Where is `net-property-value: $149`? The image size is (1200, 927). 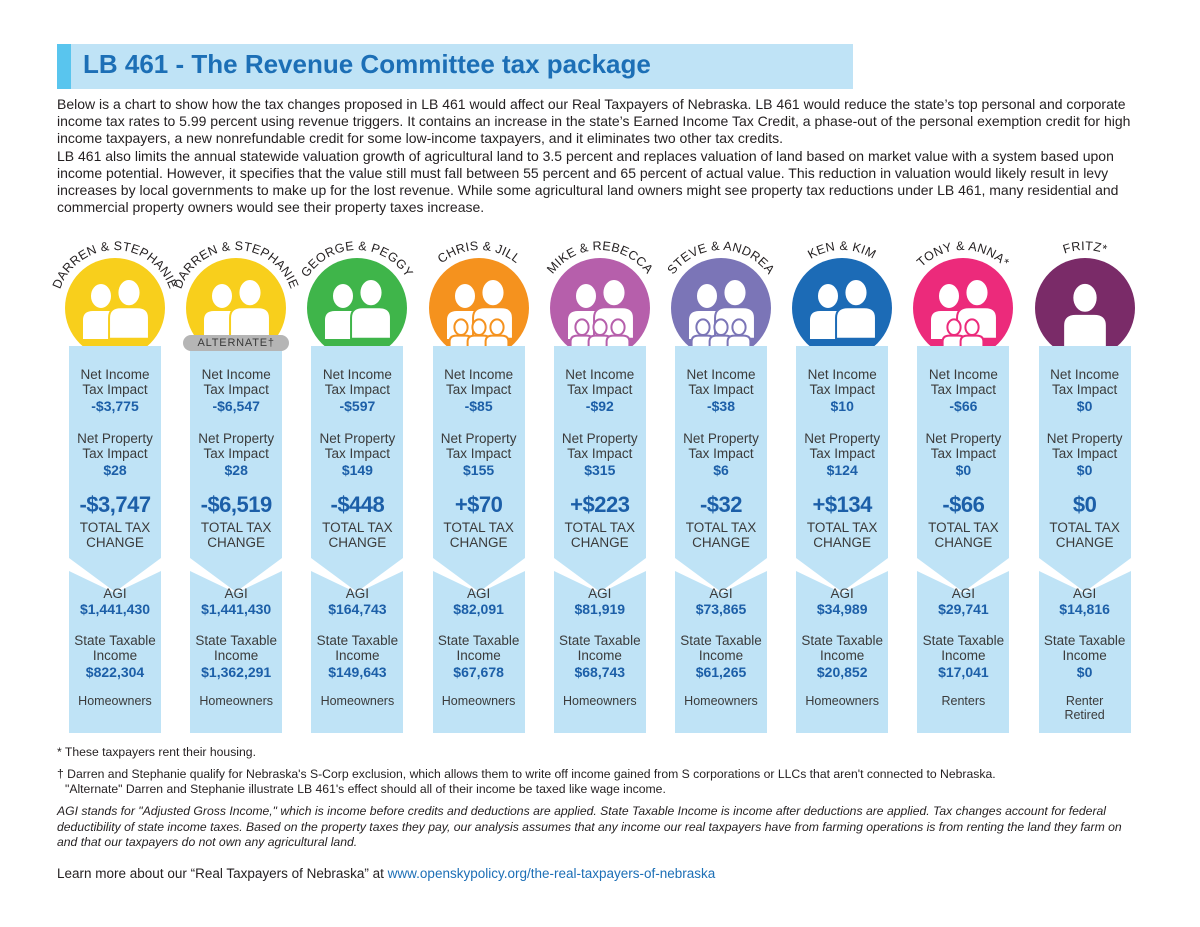
net-property-value: $149 is located at coordinates (357, 470).